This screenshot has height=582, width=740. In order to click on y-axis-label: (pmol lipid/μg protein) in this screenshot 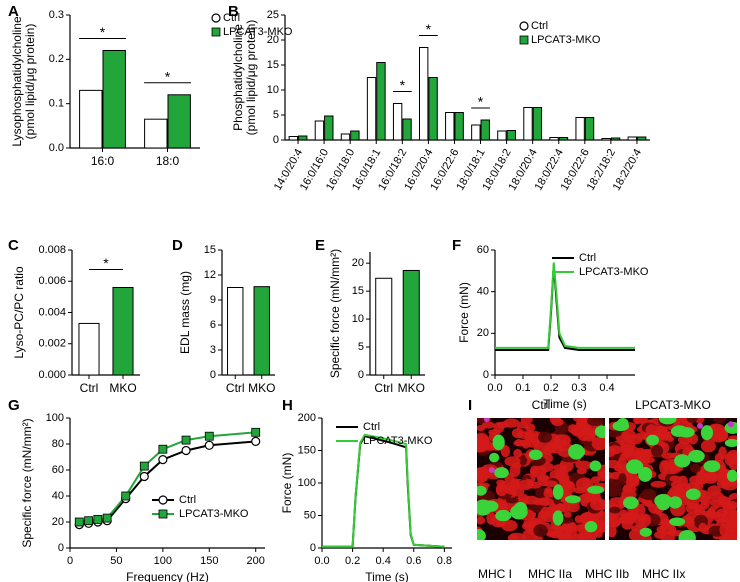, I will do `click(30, 82)`.